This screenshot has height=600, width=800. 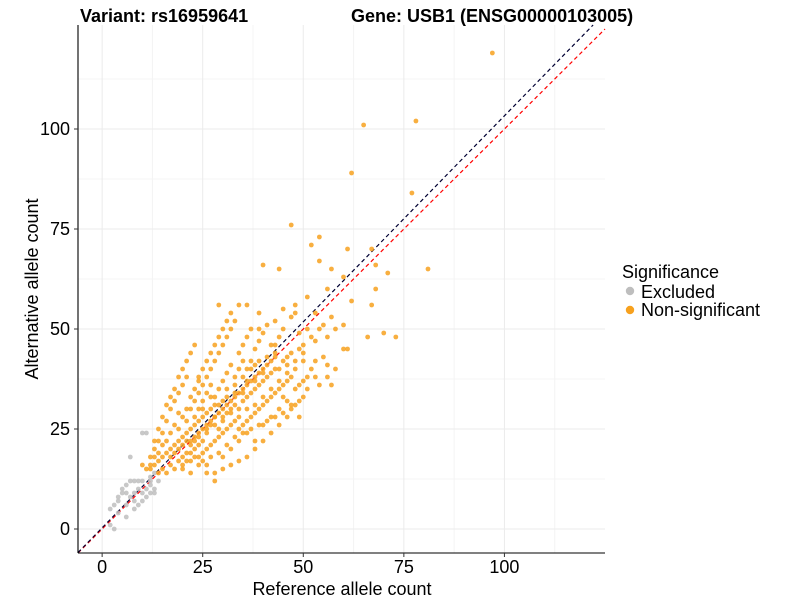 I want to click on title-variant: Variant: rs16959641, so click(x=164, y=16).